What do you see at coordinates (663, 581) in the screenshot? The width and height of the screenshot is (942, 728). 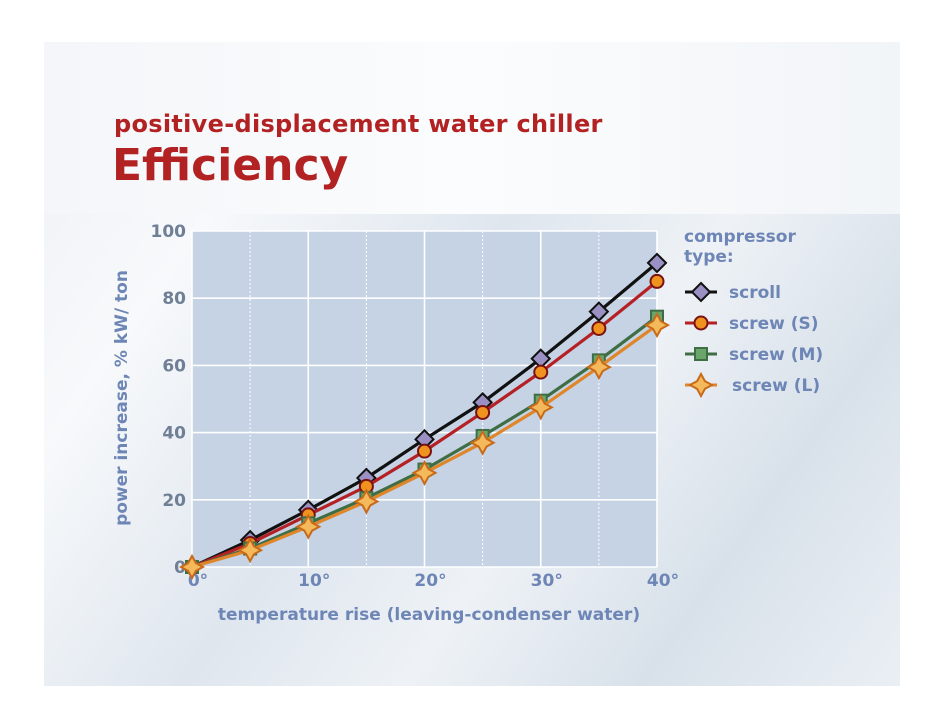 I see `x-tick-label: 40°` at bounding box center [663, 581].